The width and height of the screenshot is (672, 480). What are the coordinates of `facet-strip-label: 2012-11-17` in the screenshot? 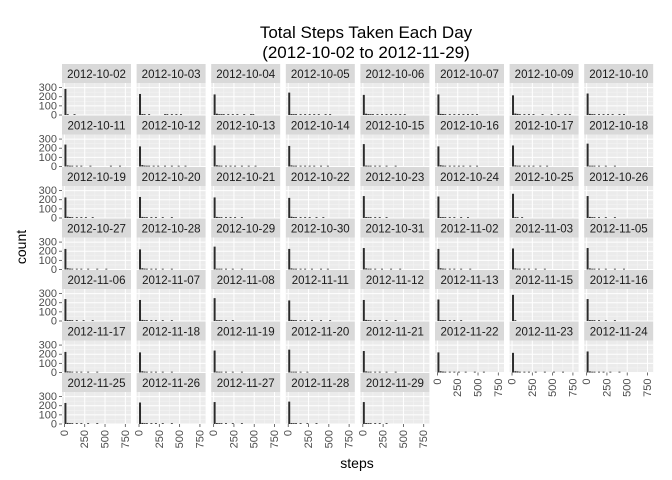 It's located at (97, 333).